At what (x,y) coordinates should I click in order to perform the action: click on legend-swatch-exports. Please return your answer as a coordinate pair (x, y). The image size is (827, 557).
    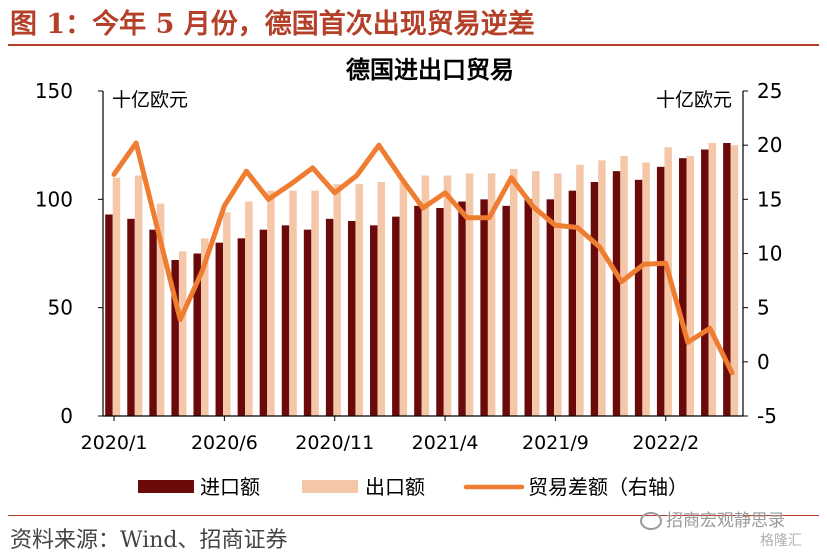
    Looking at the image, I should click on (330, 486).